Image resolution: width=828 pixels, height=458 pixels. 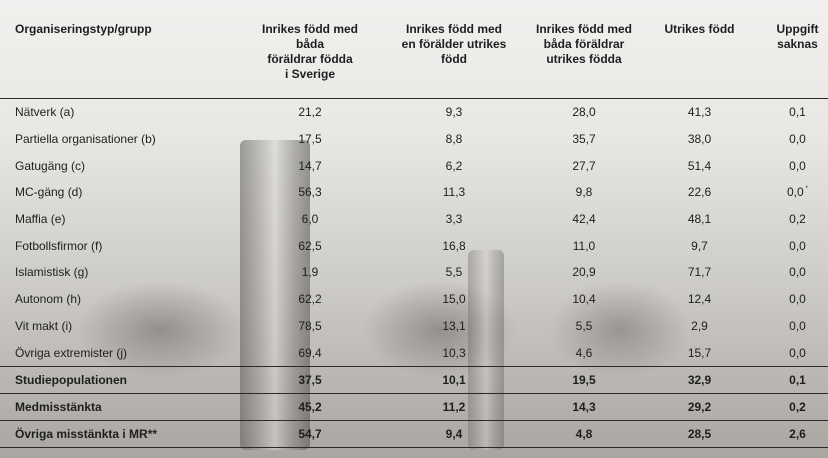 I want to click on footnote-mark: *, so click(x=807, y=189).